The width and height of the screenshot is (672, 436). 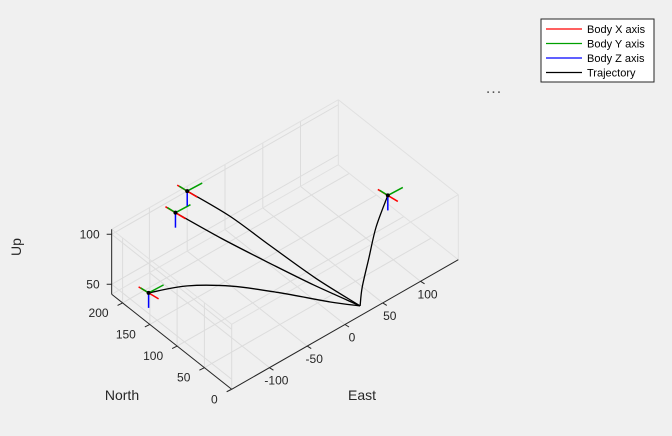 What do you see at coordinates (352, 338) in the screenshot?
I see `x-tick-label: 0` at bounding box center [352, 338].